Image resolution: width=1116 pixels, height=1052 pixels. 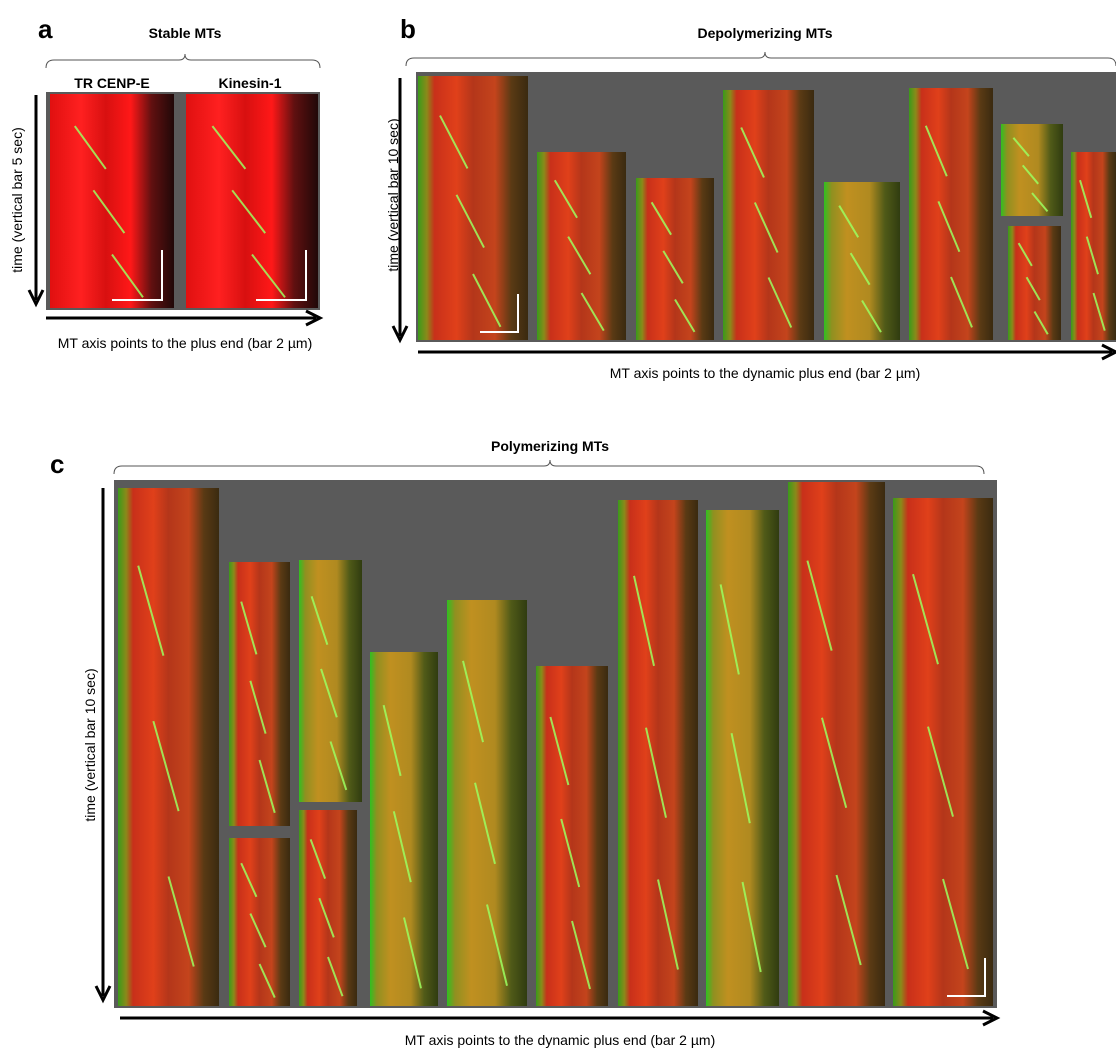 What do you see at coordinates (249, 83) in the screenshot?
I see `column-label: Kinesin-1` at bounding box center [249, 83].